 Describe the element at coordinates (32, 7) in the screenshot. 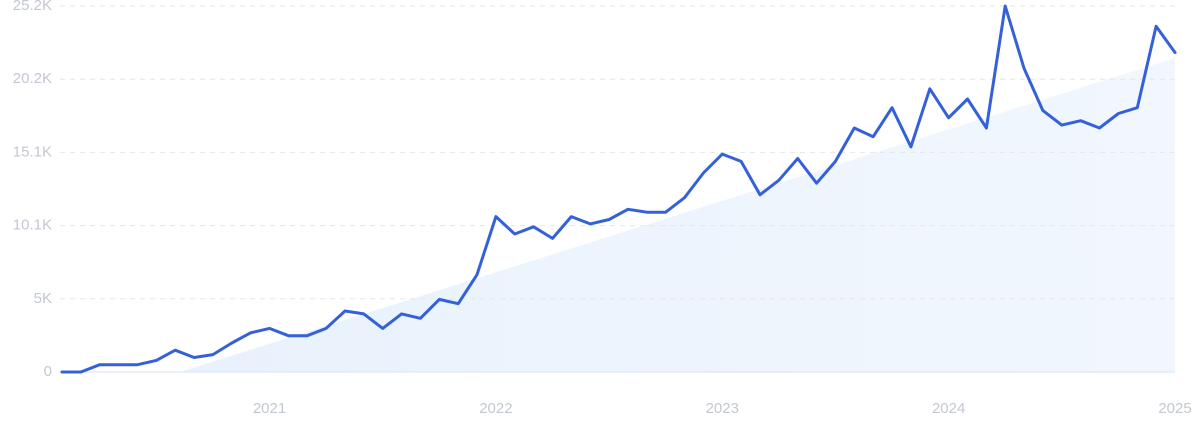

I see `y-tick-label: 25.2K` at that location.